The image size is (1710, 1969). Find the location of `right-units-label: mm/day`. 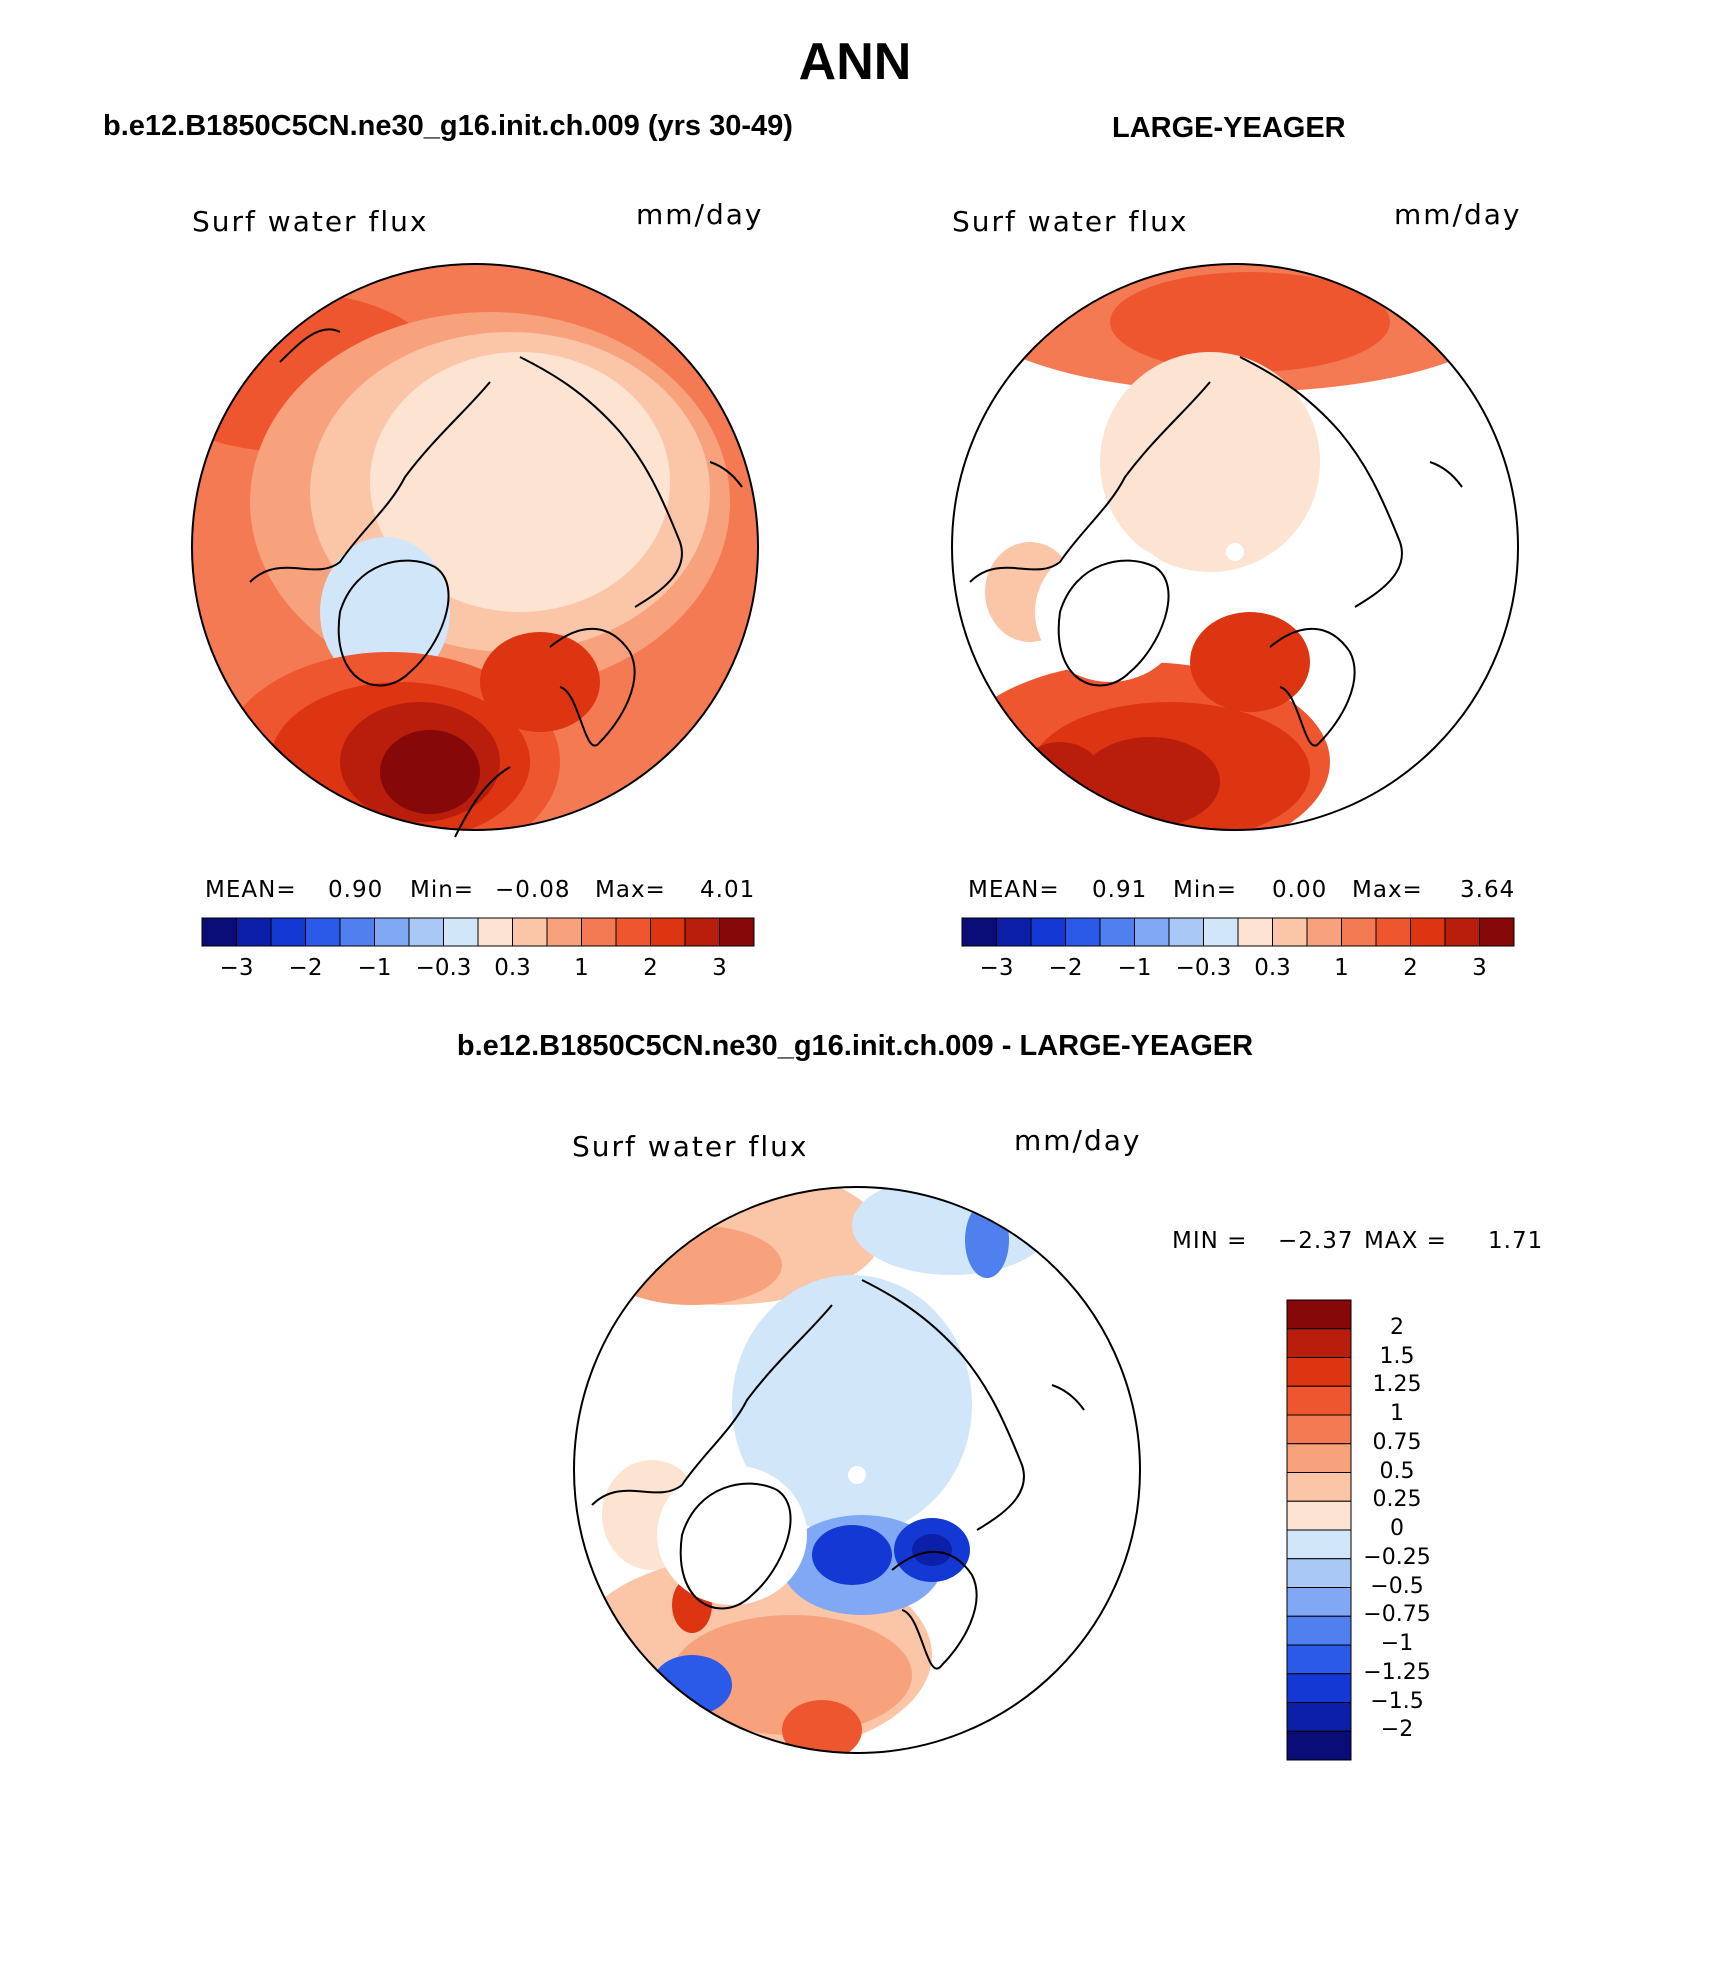

right-units-label: mm/day is located at coordinates (1458, 214).